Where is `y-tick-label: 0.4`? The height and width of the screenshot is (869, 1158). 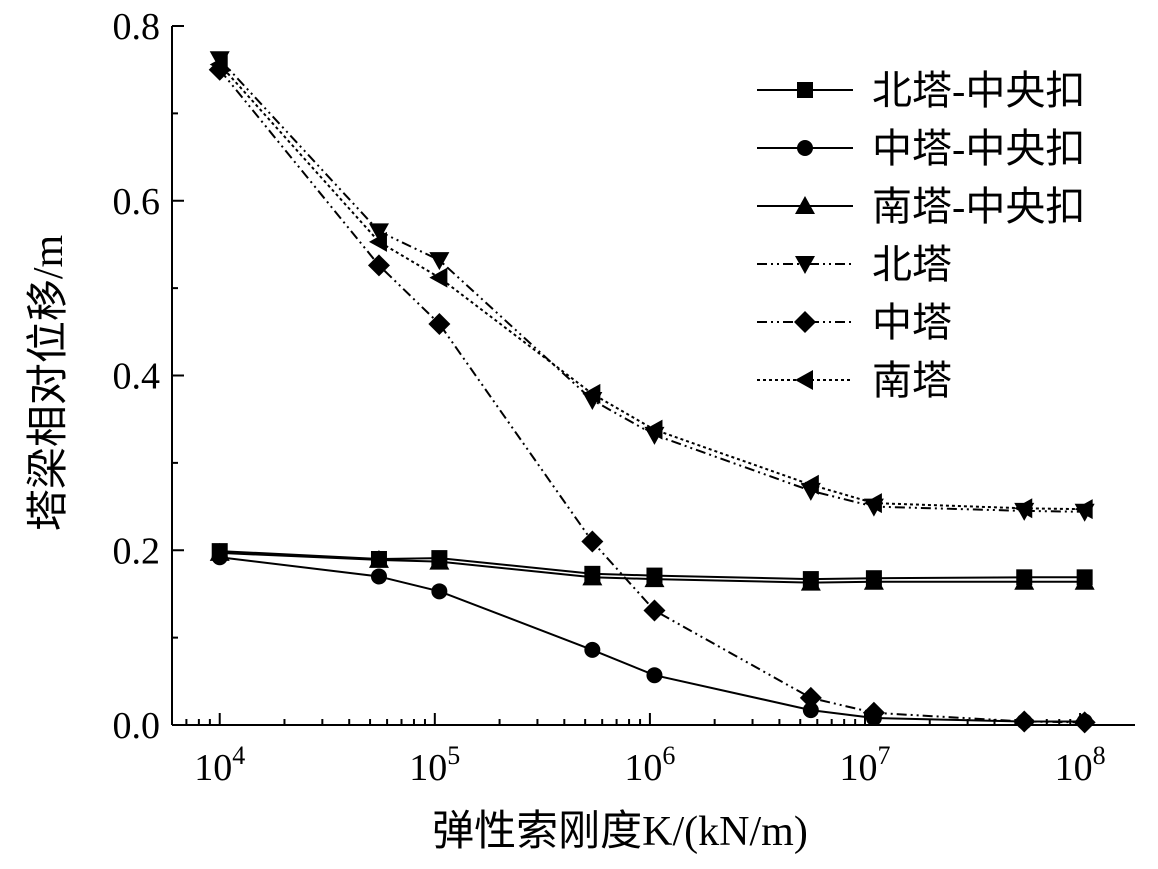
y-tick-label: 0.4 is located at coordinates (137, 377).